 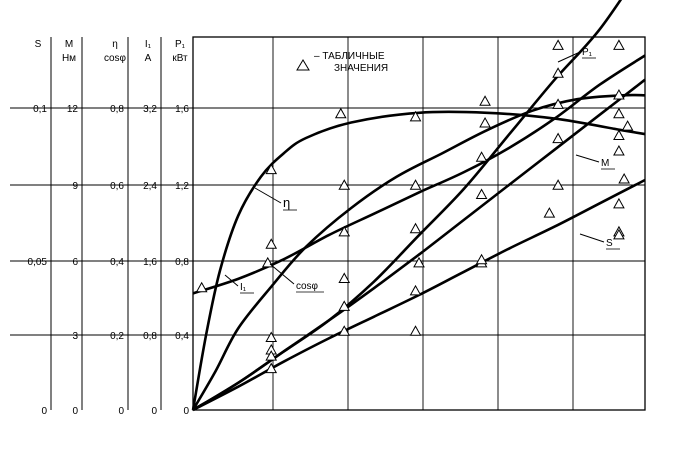 I want to click on y-axis-unit-M: Нм, so click(x=69, y=58).